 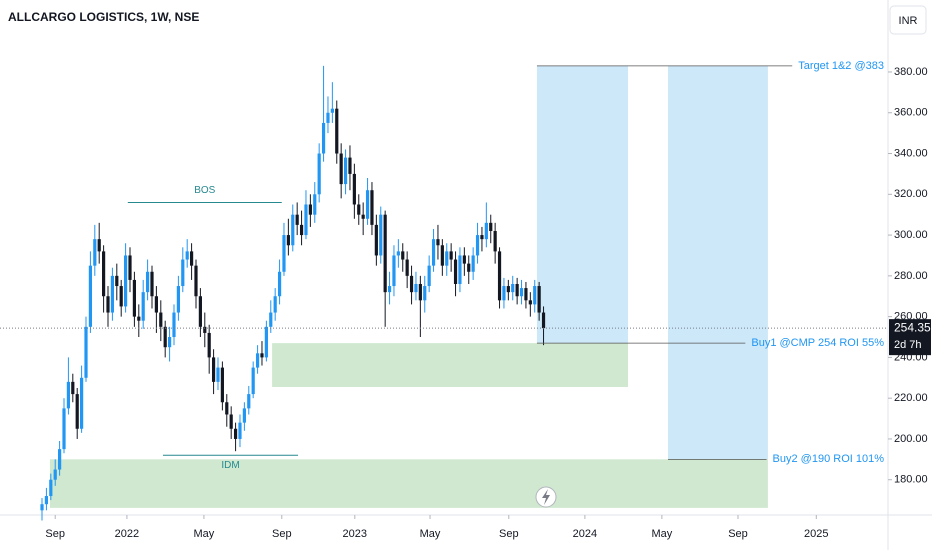 What do you see at coordinates (127, 534) in the screenshot?
I see `x-tick-label: 2022` at bounding box center [127, 534].